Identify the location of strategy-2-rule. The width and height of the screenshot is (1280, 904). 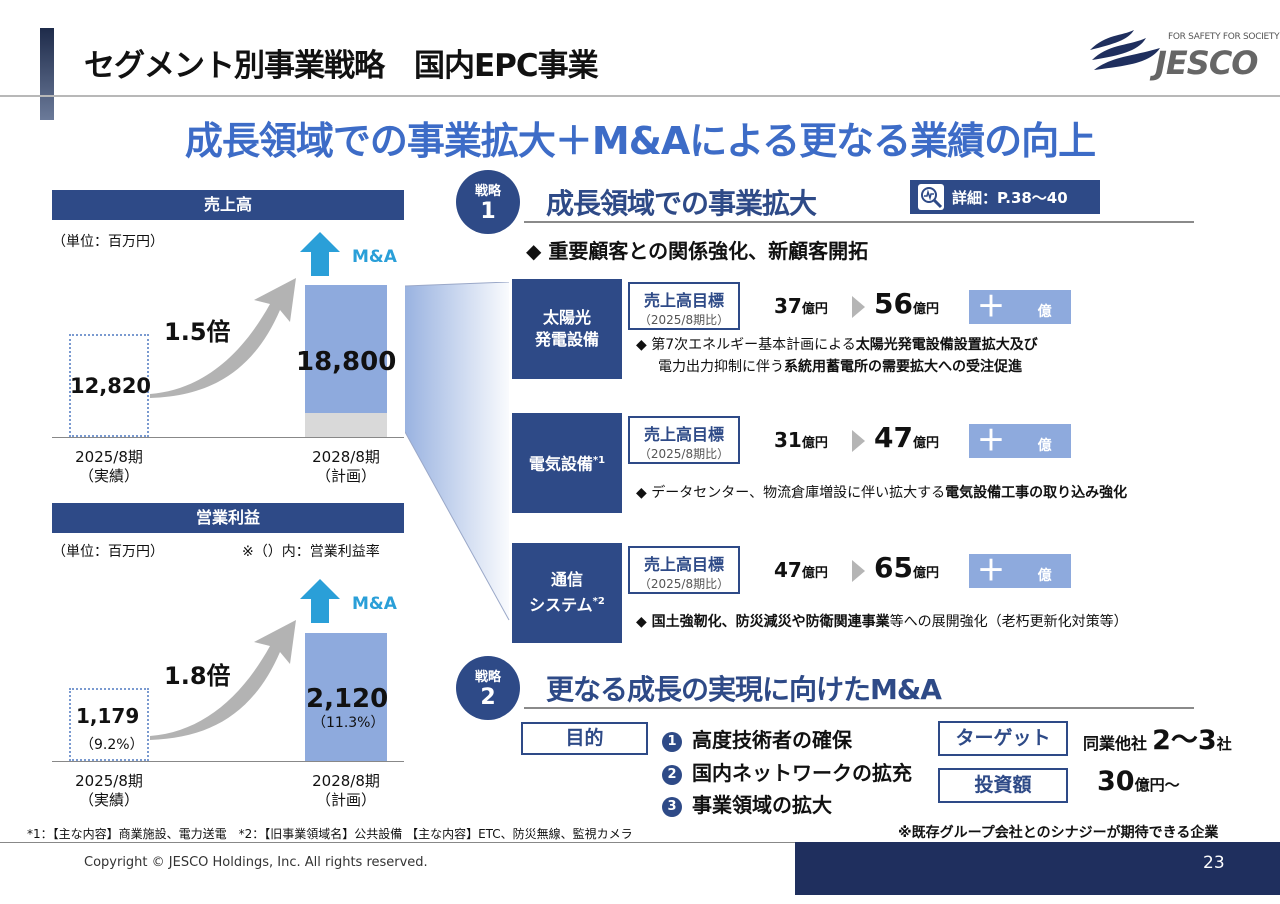
(859, 708).